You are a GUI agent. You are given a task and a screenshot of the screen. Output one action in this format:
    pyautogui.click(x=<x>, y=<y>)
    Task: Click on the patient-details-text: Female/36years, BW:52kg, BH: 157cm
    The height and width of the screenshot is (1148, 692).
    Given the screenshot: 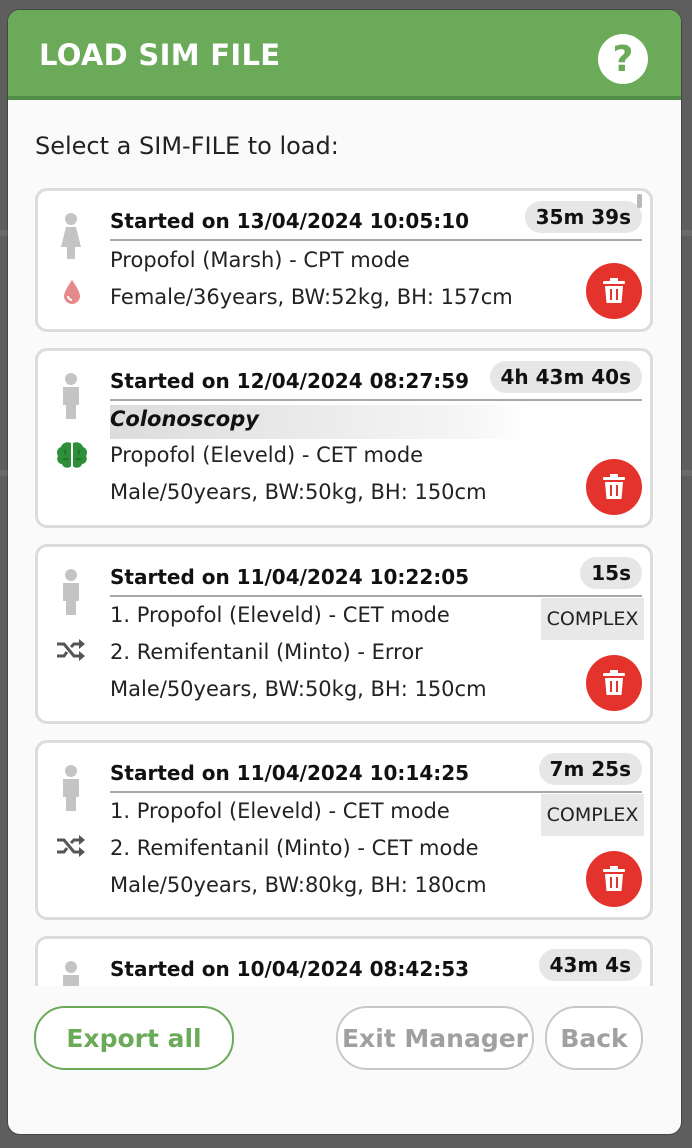 What is the action you would take?
    pyautogui.click(x=311, y=297)
    